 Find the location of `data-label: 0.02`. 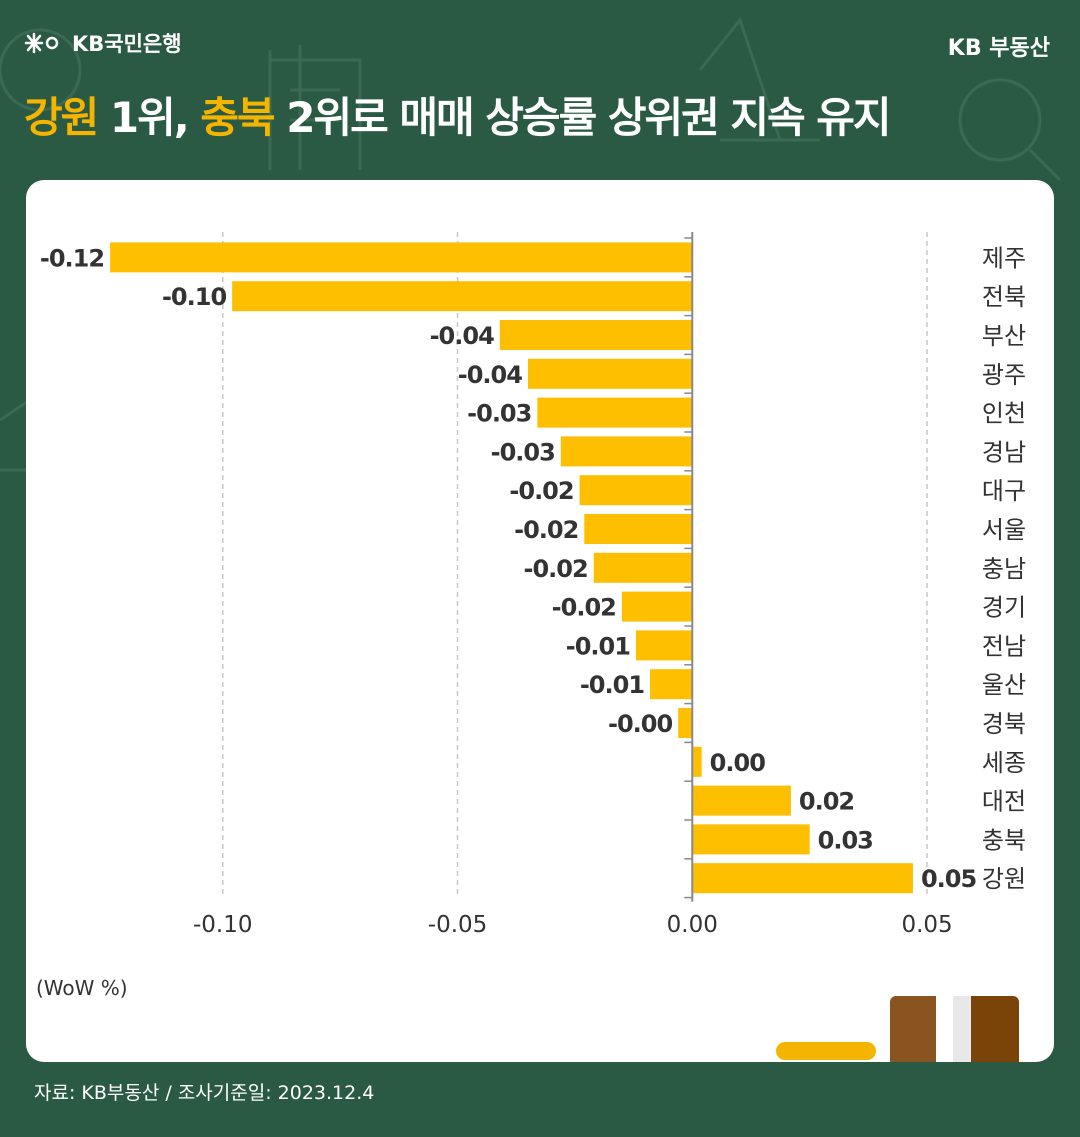

data-label: 0.02 is located at coordinates (826, 802).